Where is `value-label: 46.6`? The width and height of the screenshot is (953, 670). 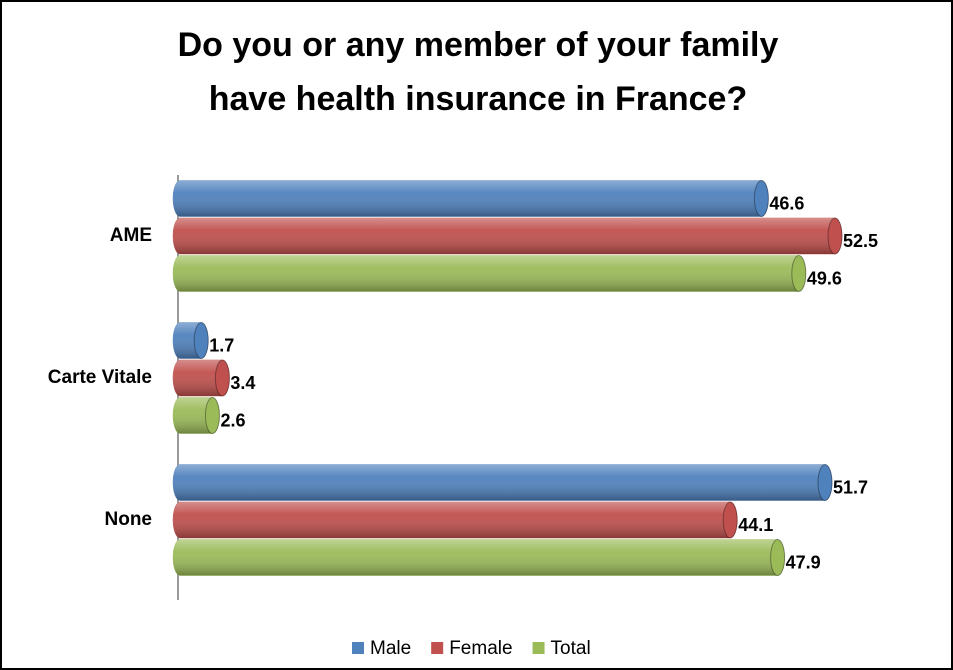
value-label: 46.6 is located at coordinates (786, 203).